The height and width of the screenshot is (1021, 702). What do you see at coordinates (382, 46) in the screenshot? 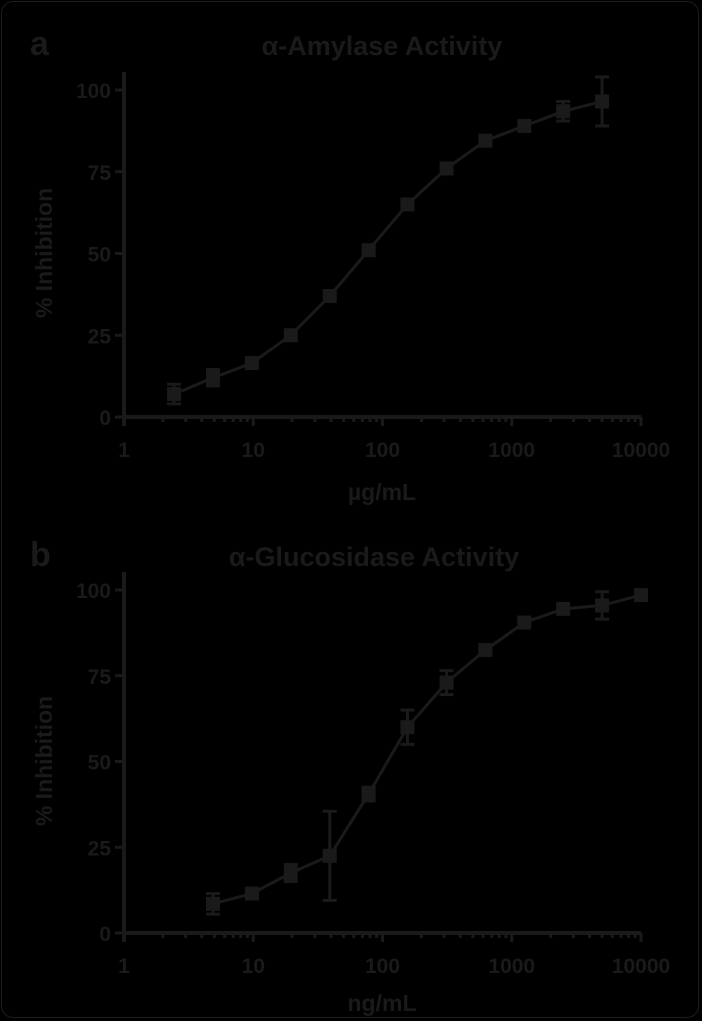
I see `panel-a-title: α-Amylase Activity` at bounding box center [382, 46].